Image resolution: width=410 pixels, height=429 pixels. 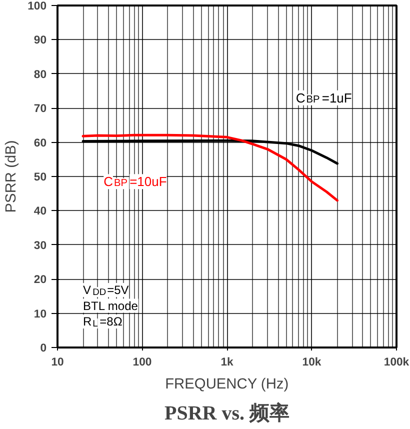 What do you see at coordinates (40, 314) in the screenshot?
I see `y-tick-label: 10` at bounding box center [40, 314].